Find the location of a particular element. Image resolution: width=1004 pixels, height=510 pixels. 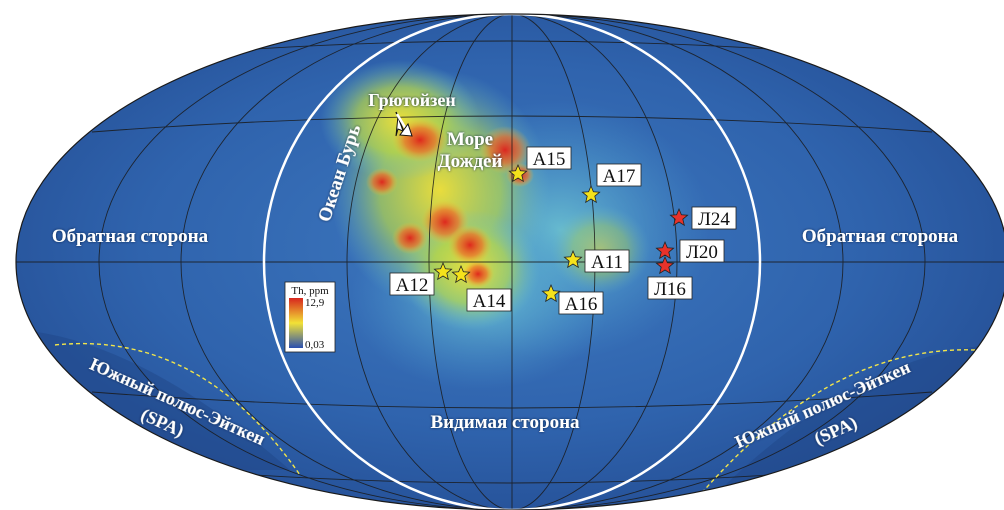

site-label-a14: A14 is located at coordinates (489, 300).